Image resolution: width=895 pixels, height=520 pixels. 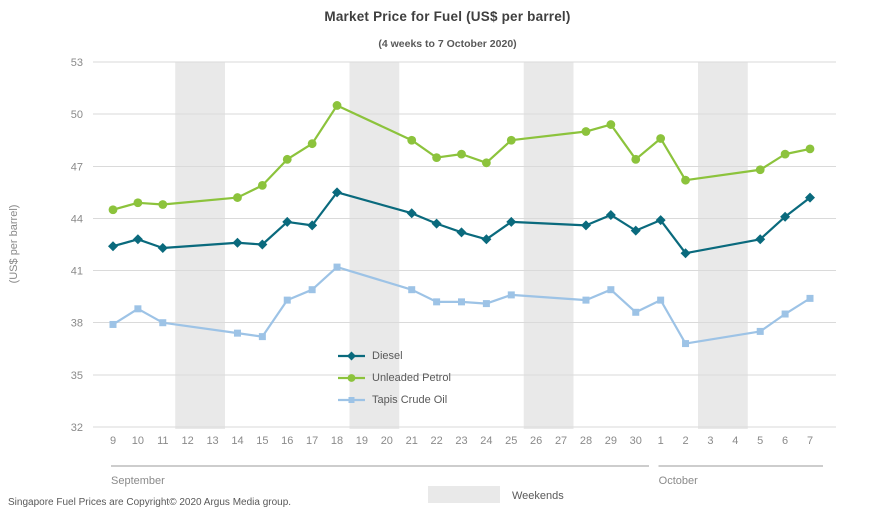 I want to click on diesel-line-swatch, so click(x=351, y=356).